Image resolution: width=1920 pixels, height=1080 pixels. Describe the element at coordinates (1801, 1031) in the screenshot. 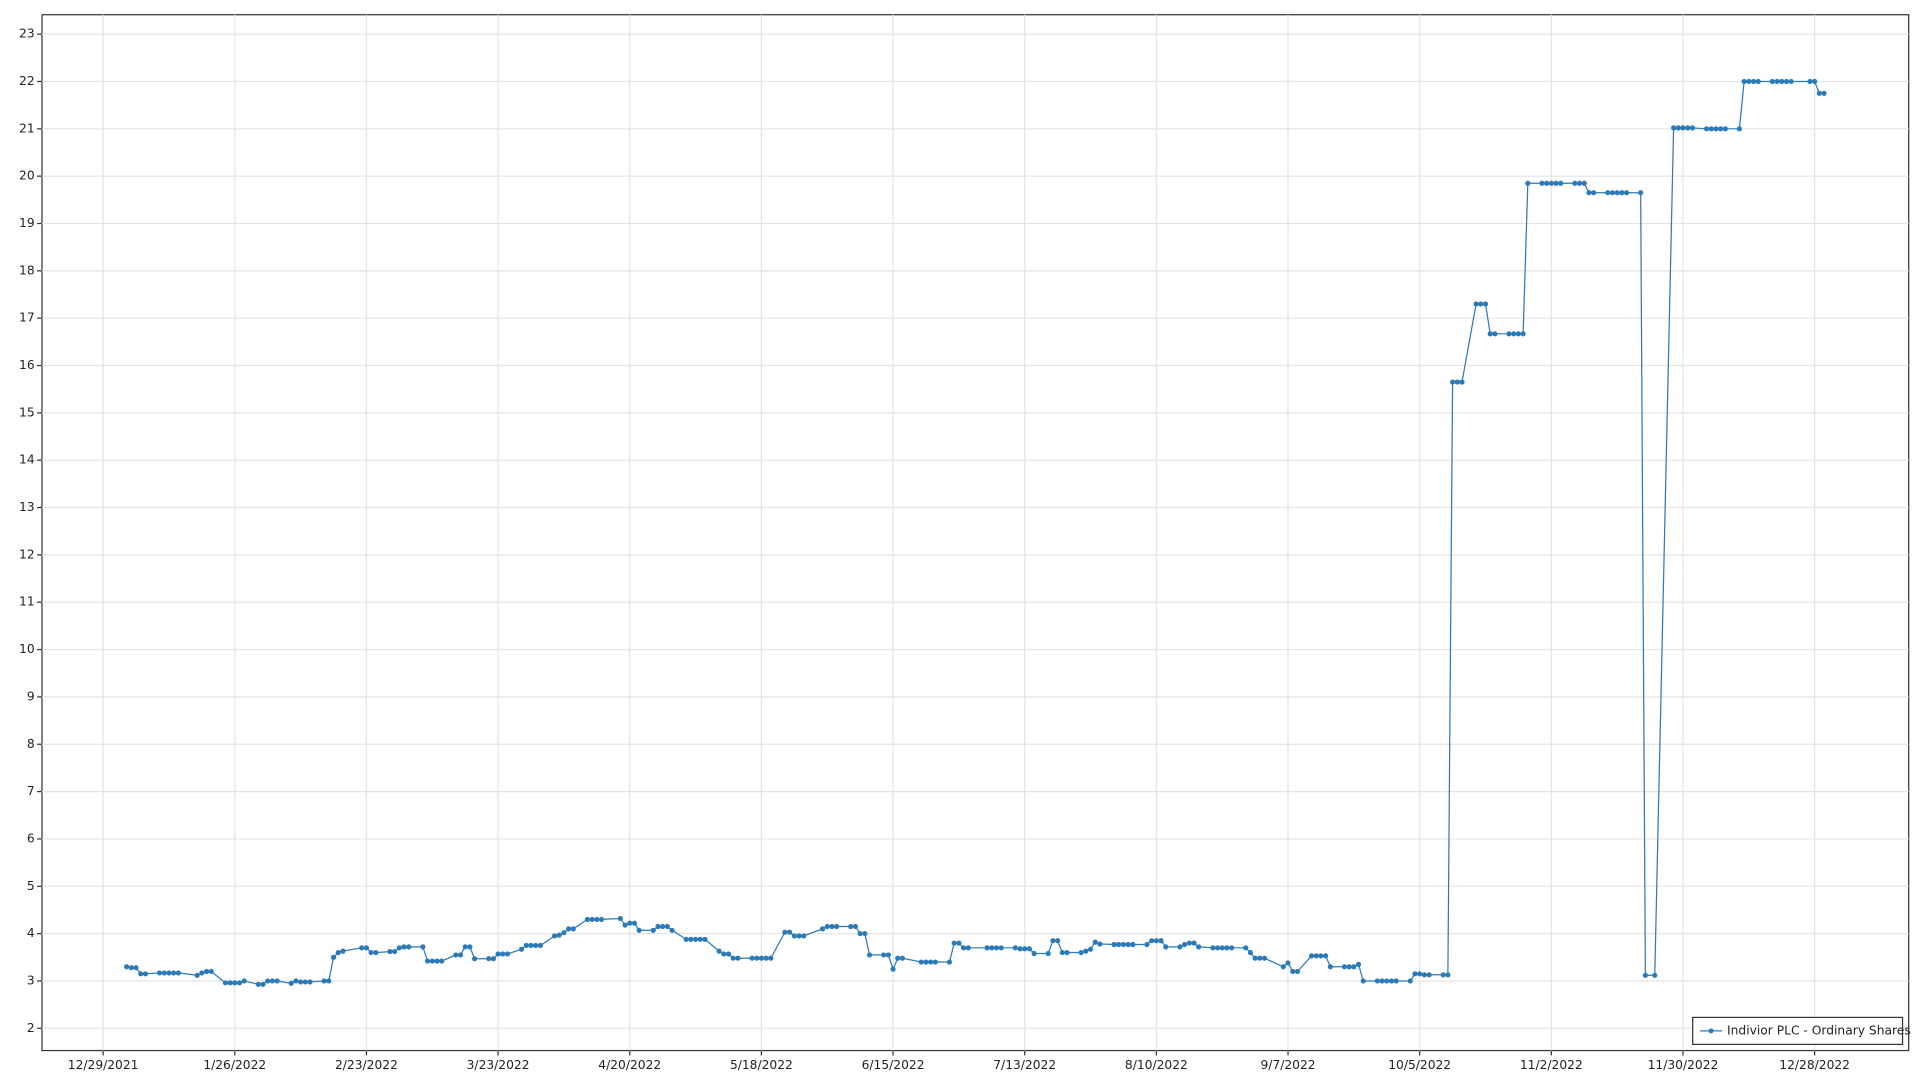

I see `legend: Indivior PLC - Ordinary Shares` at that location.